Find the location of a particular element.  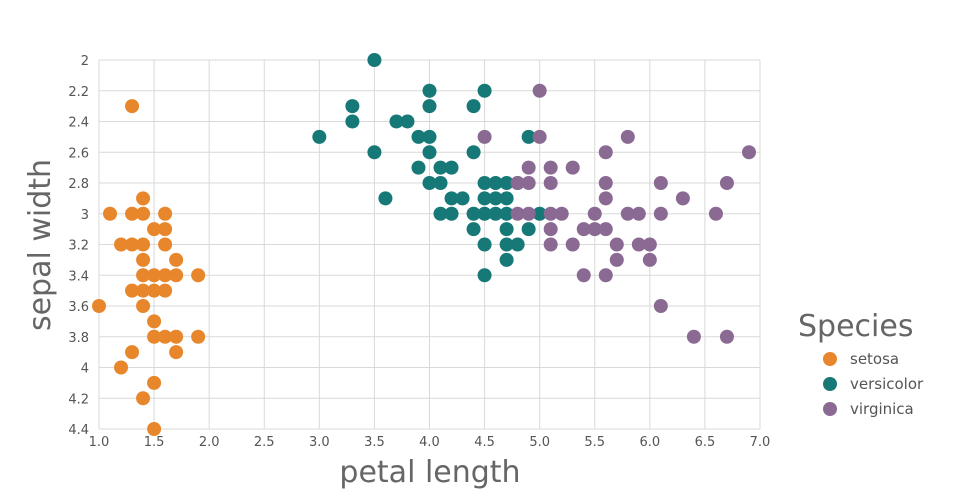

x-tick-label: 2.5 is located at coordinates (264, 442).